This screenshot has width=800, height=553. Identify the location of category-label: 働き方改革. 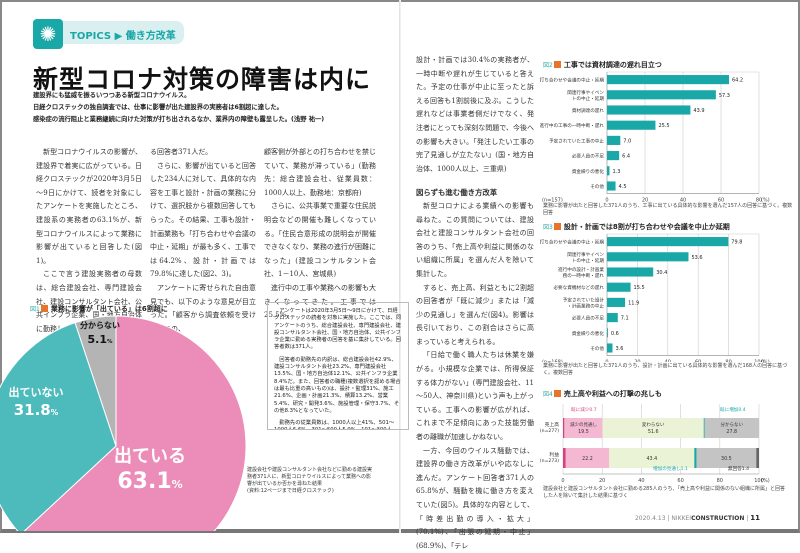
(150, 36).